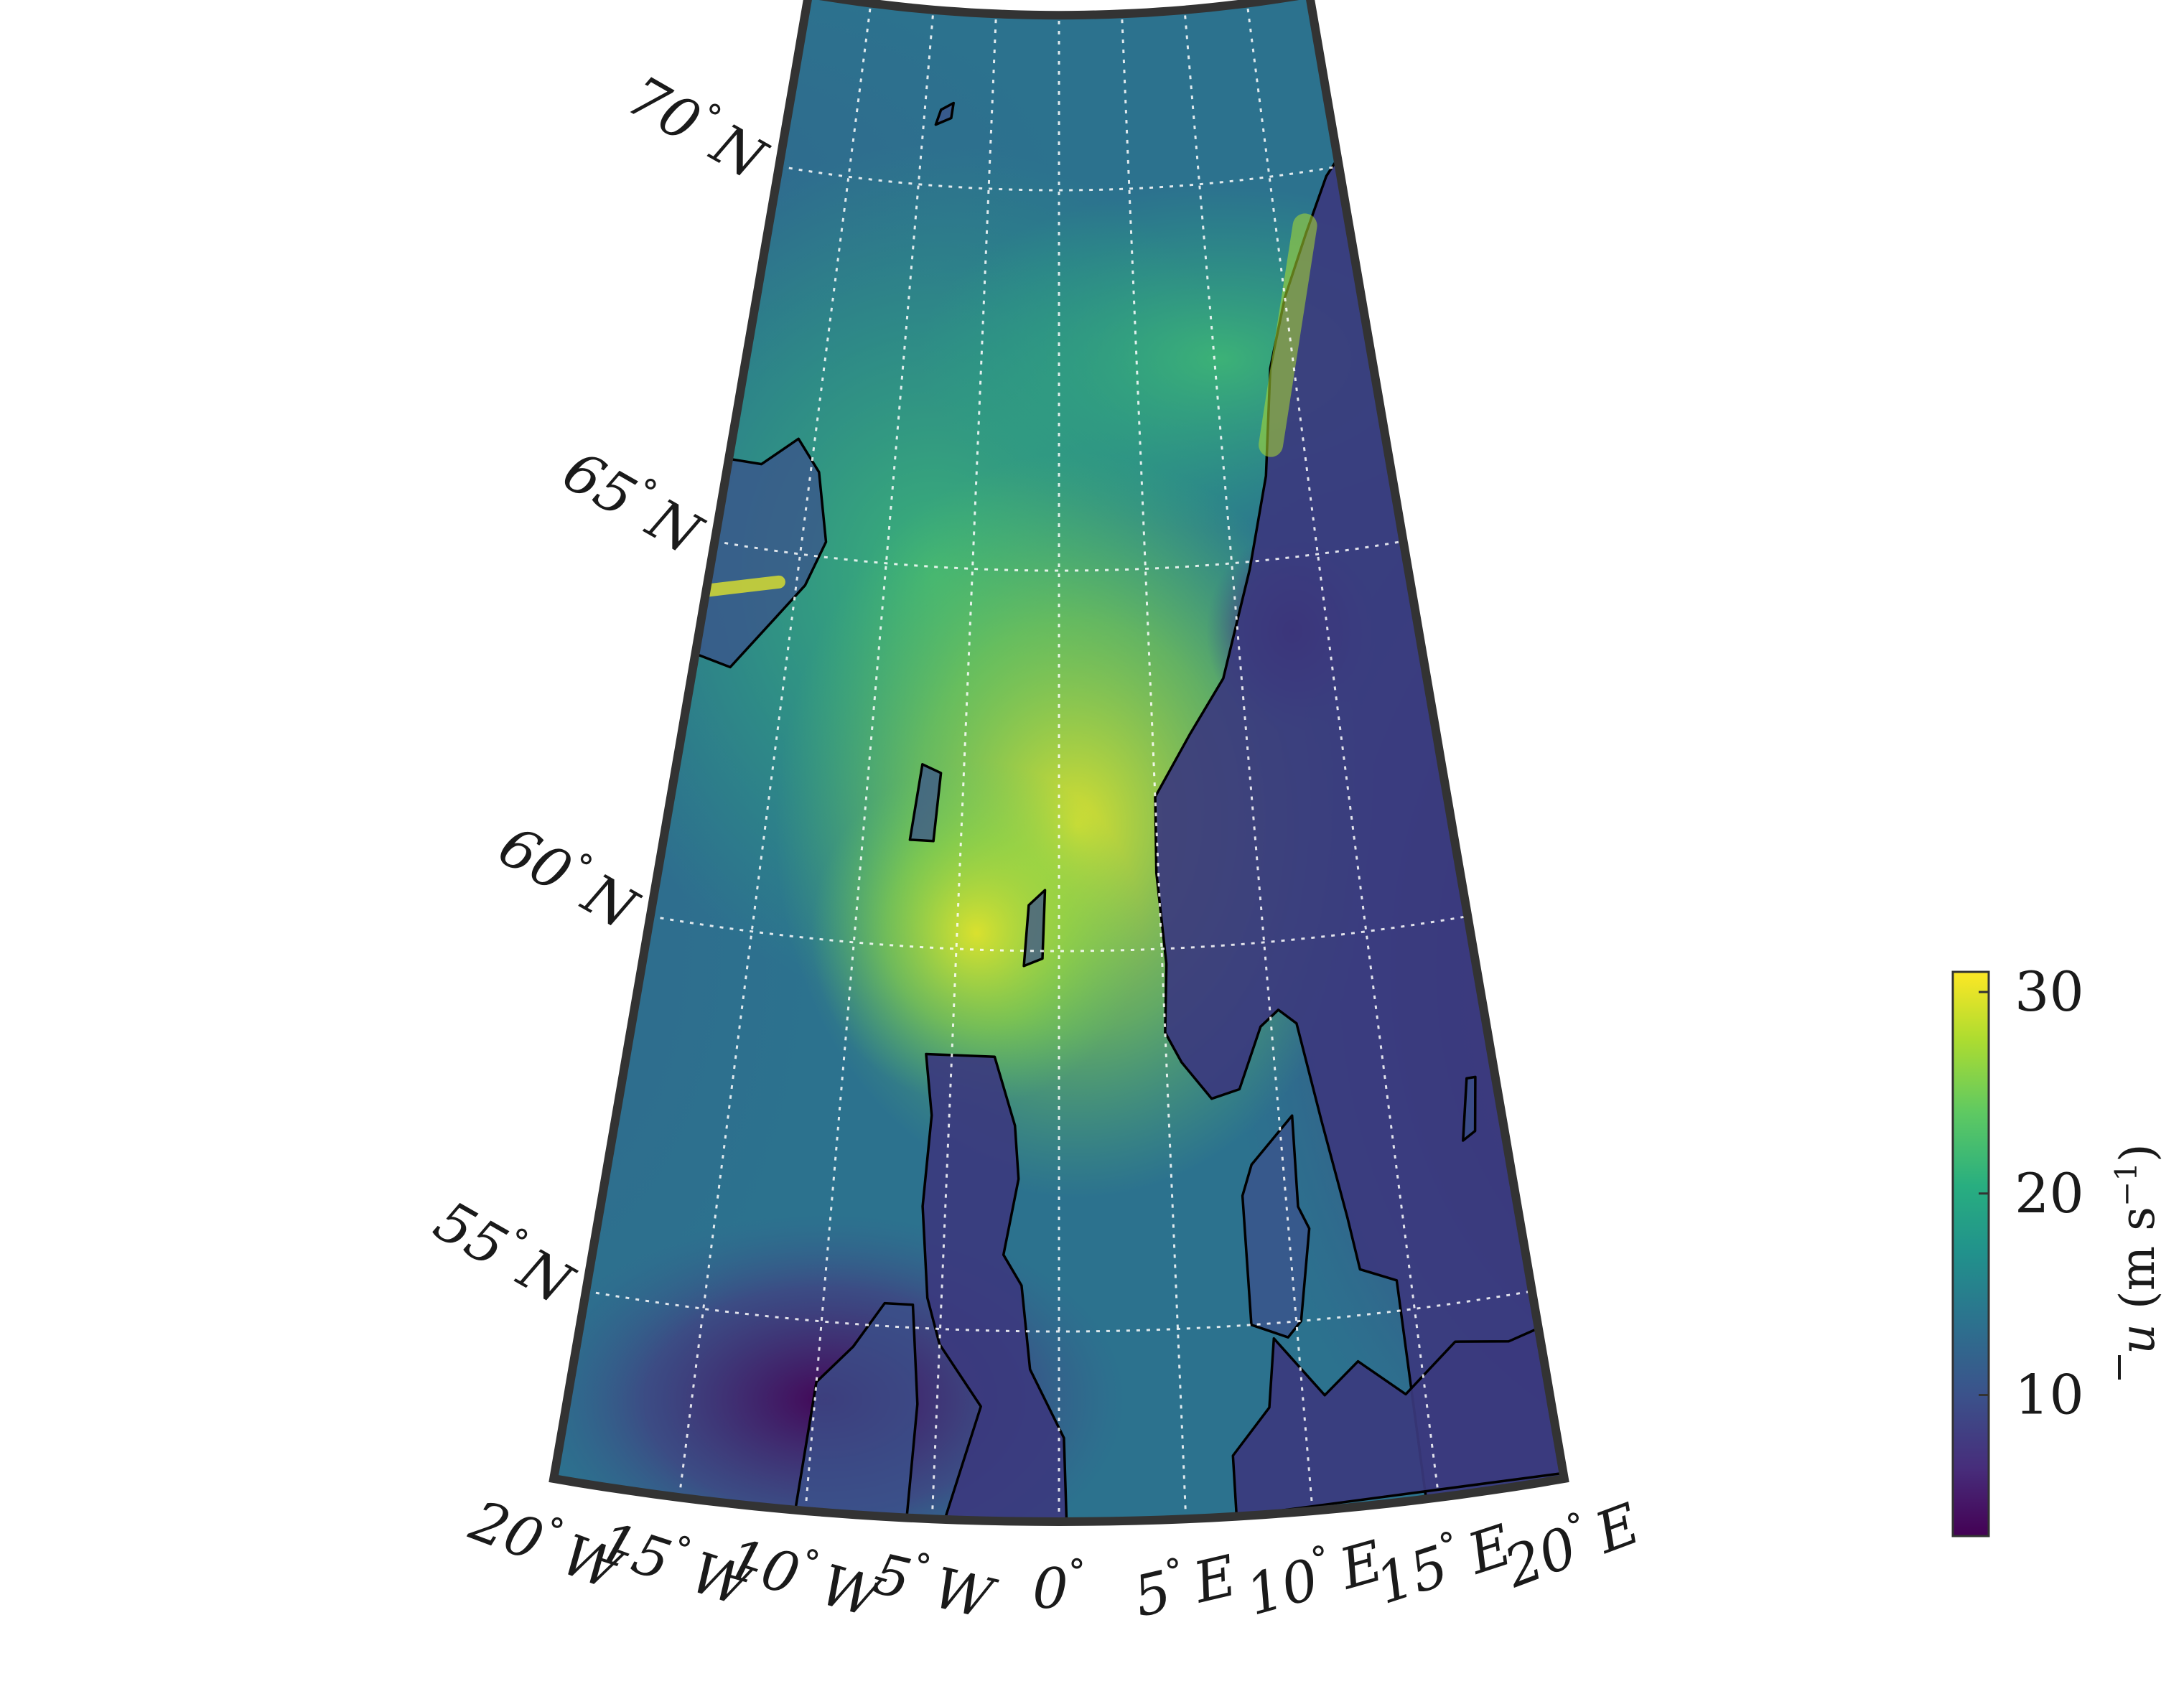 The height and width of the screenshot is (1704, 2184). Describe the element at coordinates (994, 1287) in the screenshot. I see `scotland-england-coastline` at that location.